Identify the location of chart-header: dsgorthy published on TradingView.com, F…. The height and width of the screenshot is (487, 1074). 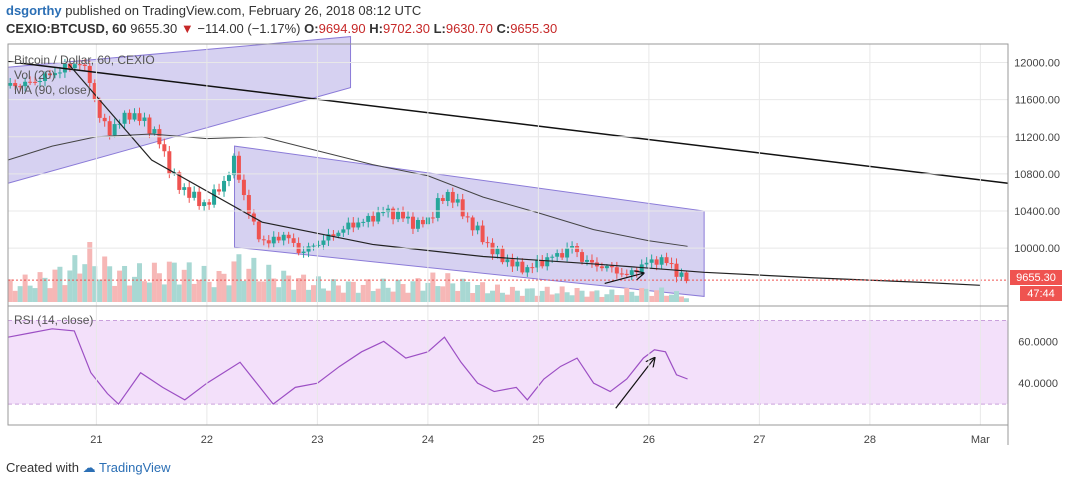
(536, 21).